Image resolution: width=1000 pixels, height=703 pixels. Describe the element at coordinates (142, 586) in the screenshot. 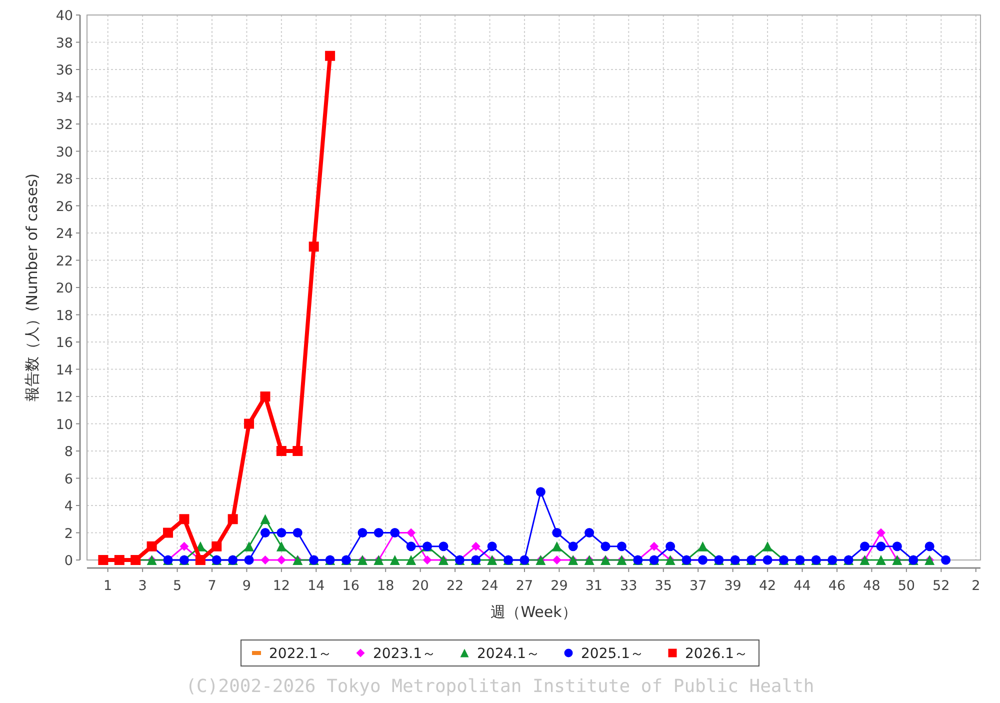

I see `x-tick-label: 3` at that location.